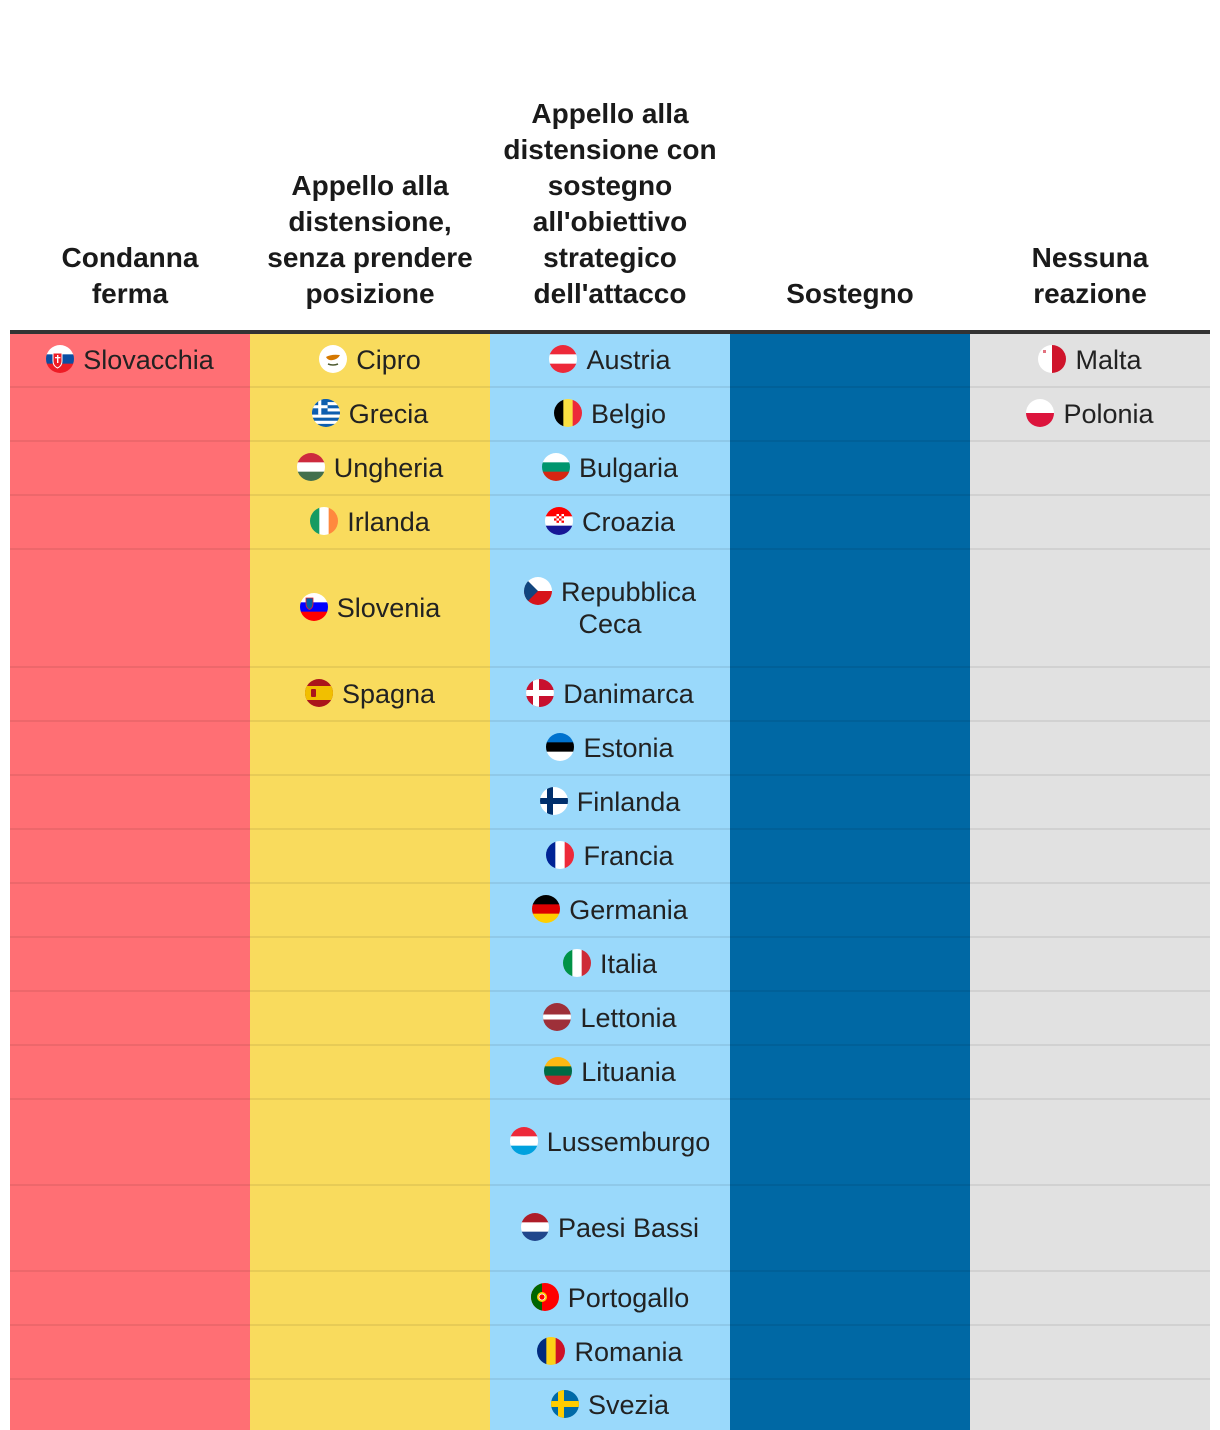  I want to click on table-row: Romania, so click(610, 1352).